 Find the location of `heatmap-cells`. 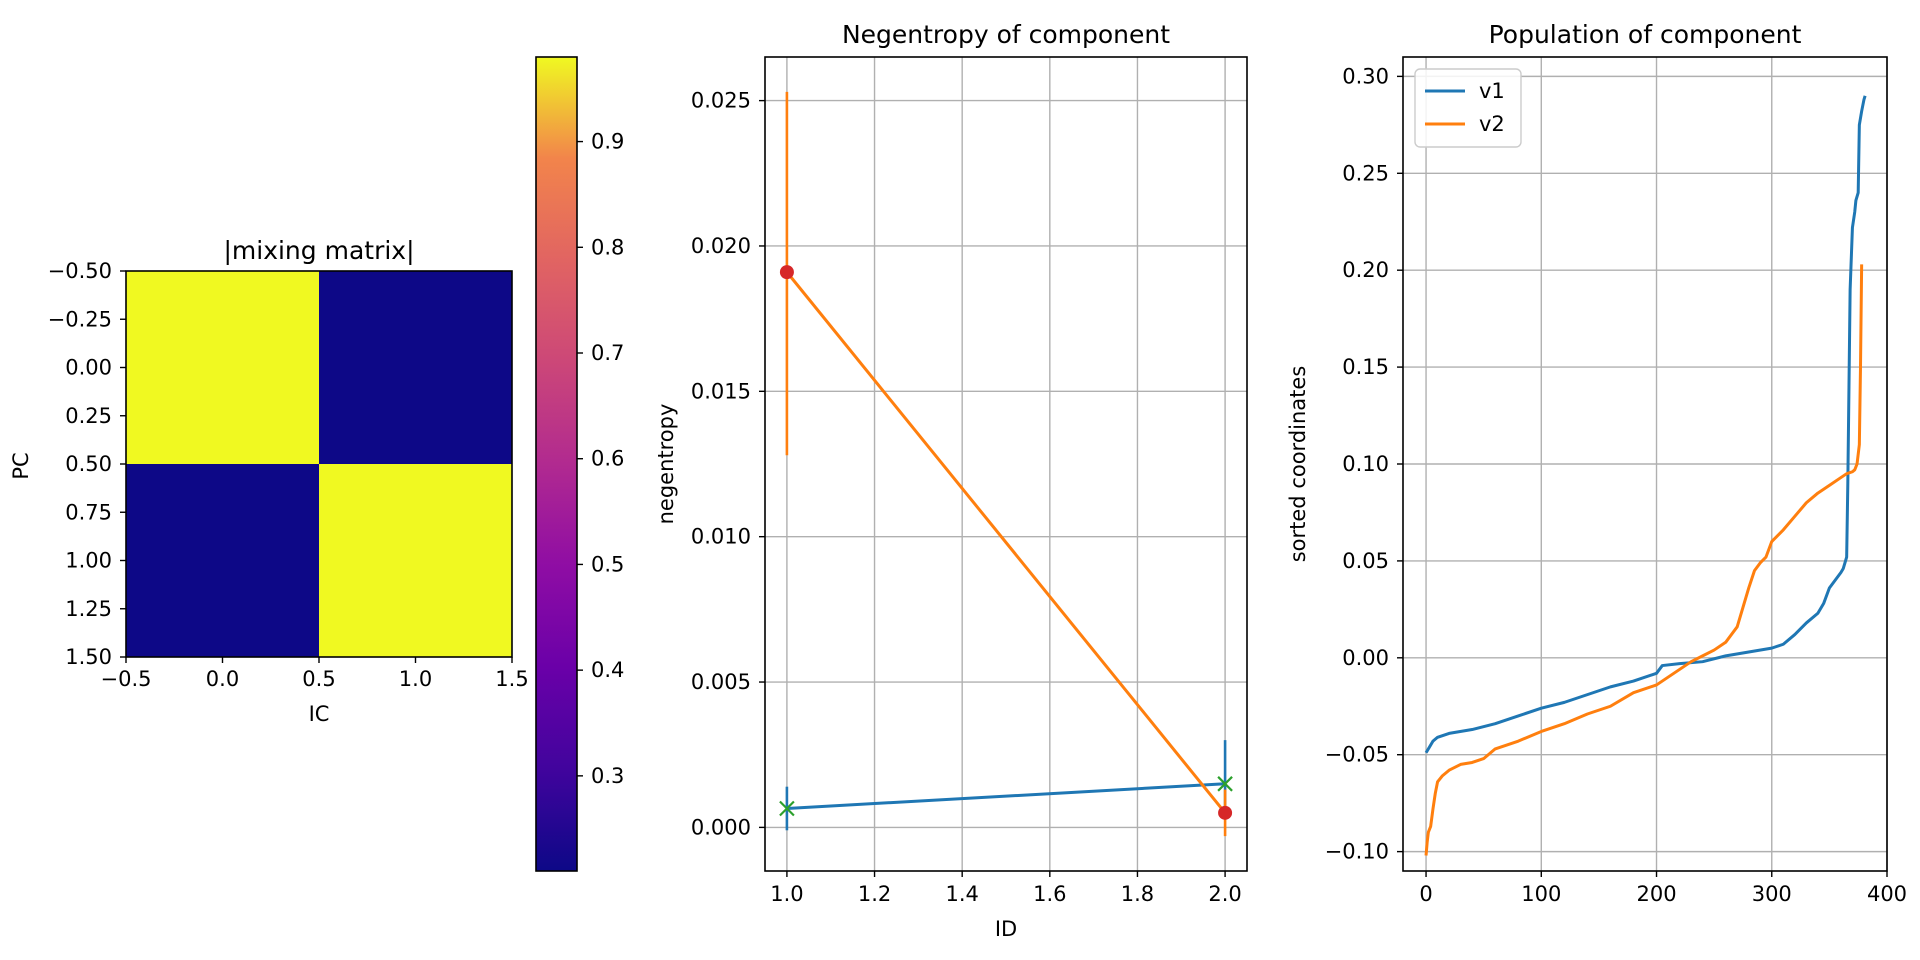

heatmap-cells is located at coordinates (319, 464).